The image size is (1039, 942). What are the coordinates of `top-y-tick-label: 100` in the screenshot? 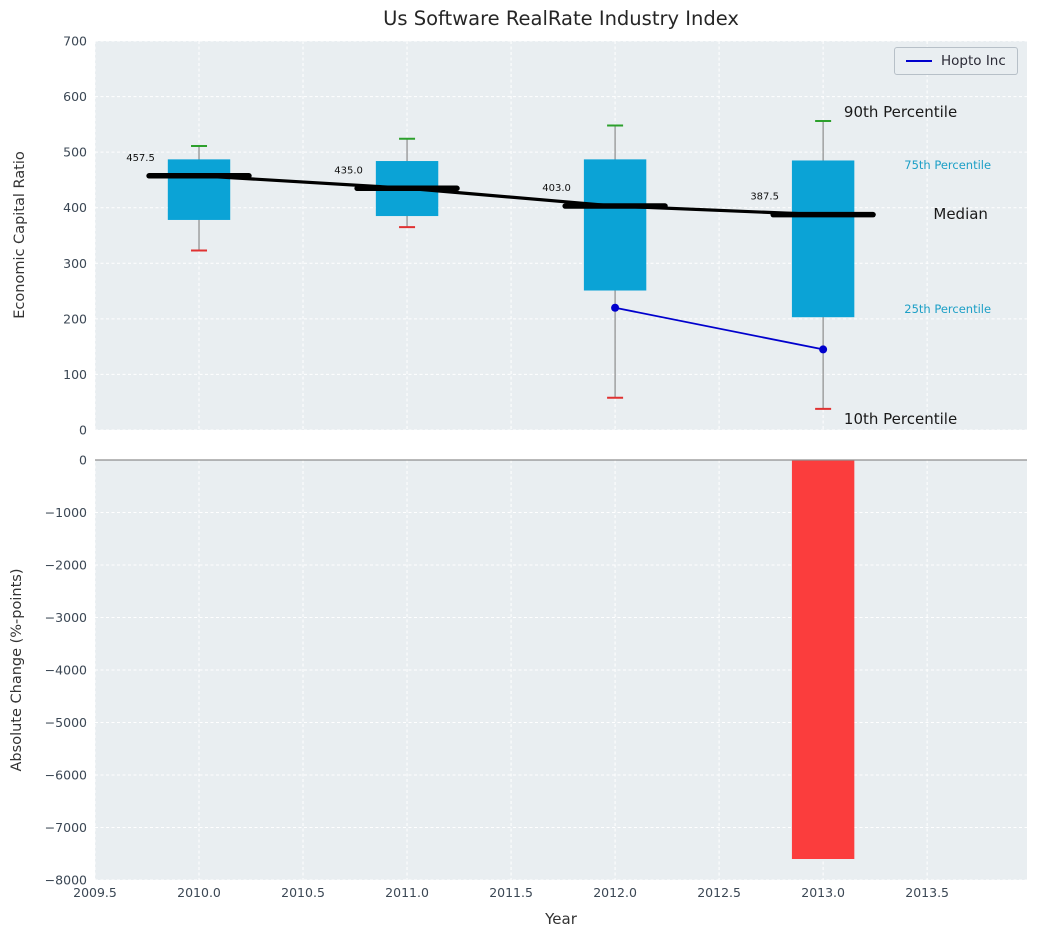 It's located at (75, 374).